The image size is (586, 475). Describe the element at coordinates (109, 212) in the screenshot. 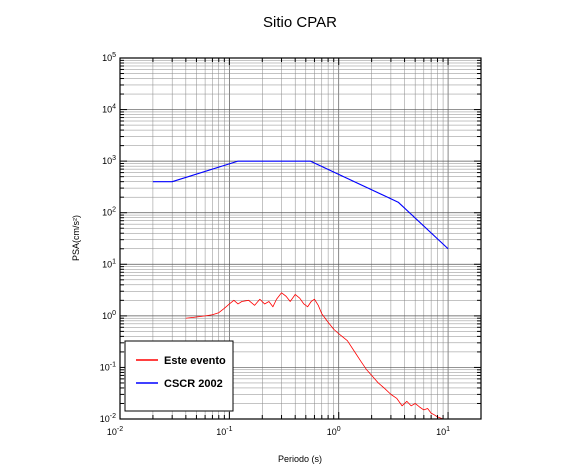

I see `y-tick-label: 10²` at that location.